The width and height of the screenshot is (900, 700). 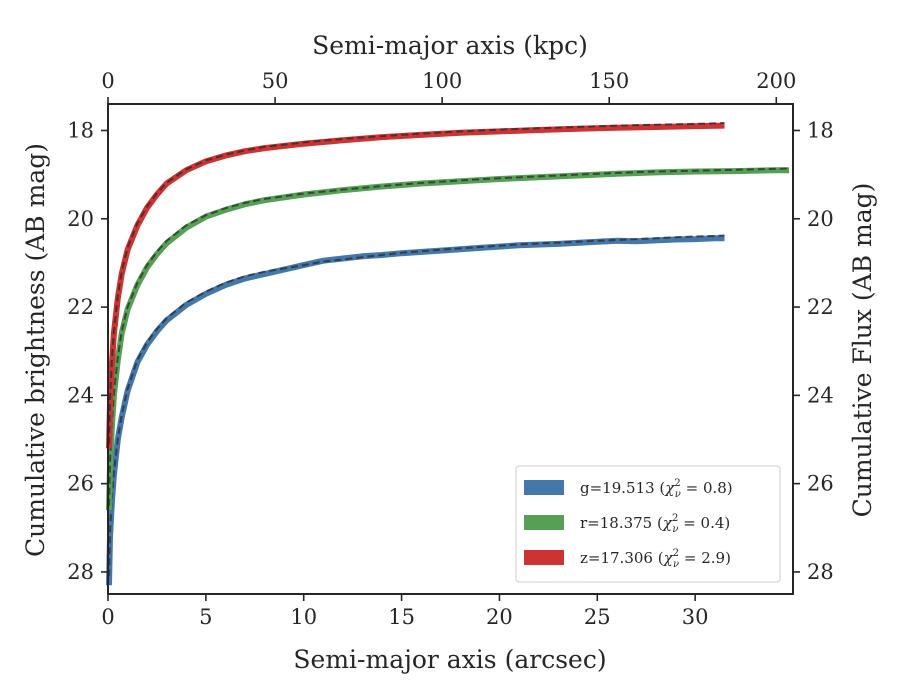 I want to click on y-tick-label: 24, so click(x=80, y=395).